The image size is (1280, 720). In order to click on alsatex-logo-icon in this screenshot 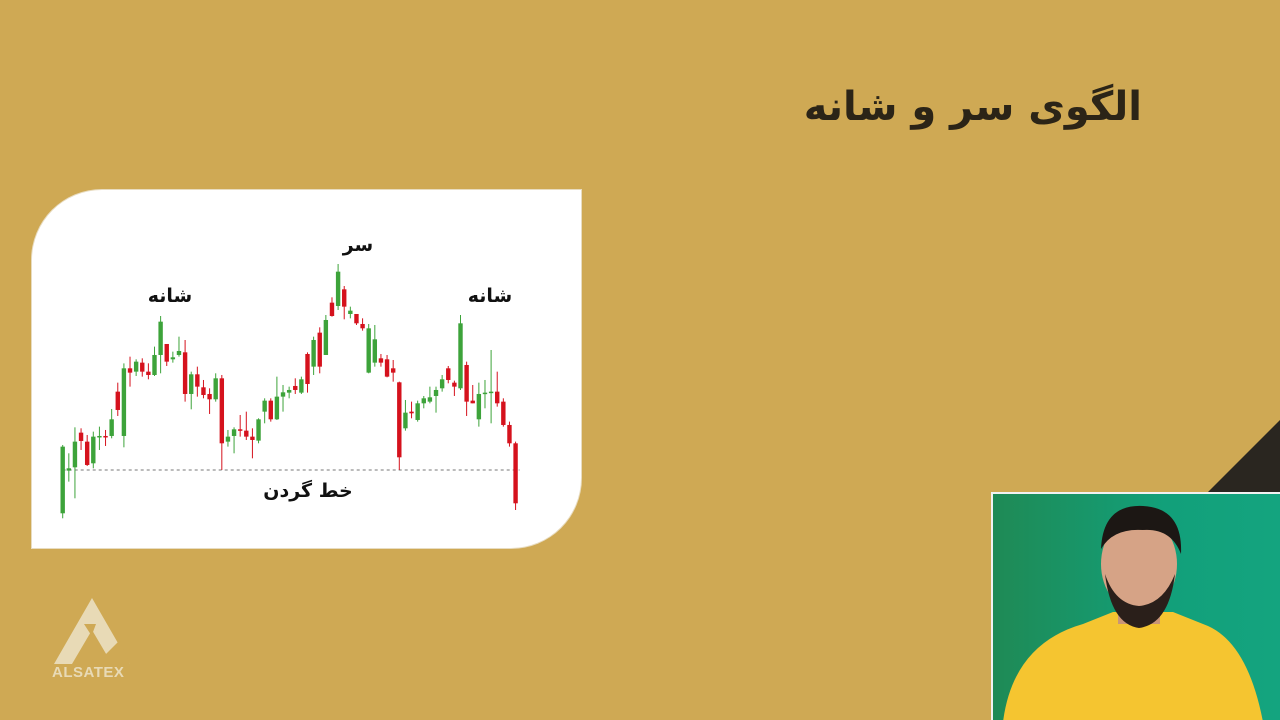, I will do `click(92, 631)`.